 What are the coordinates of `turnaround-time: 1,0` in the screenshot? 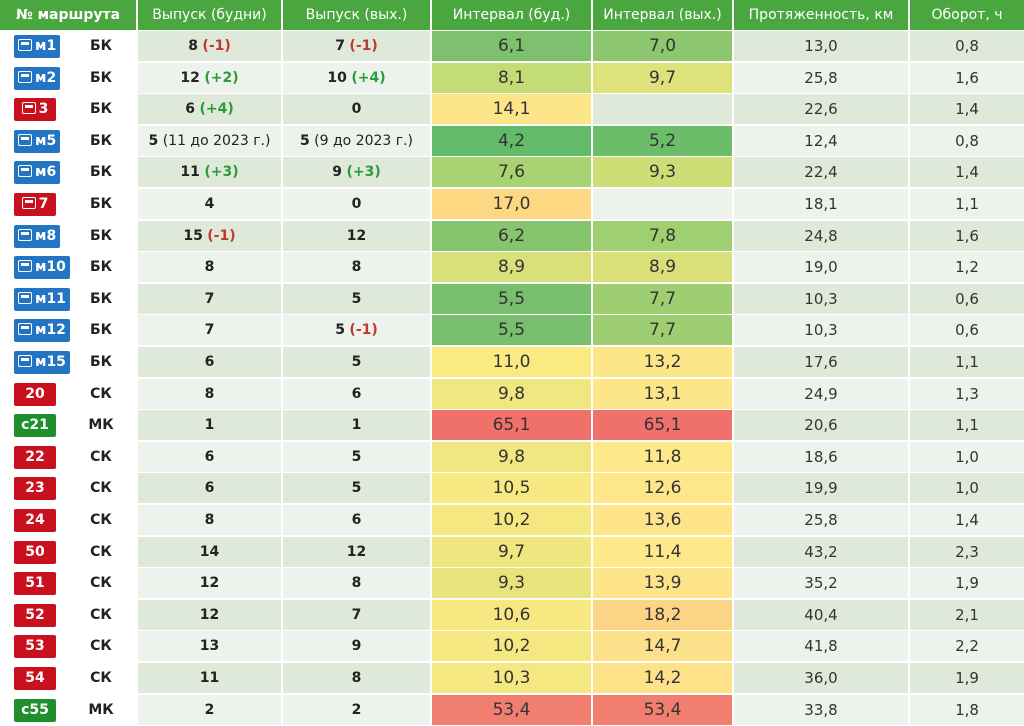 It's located at (967, 488).